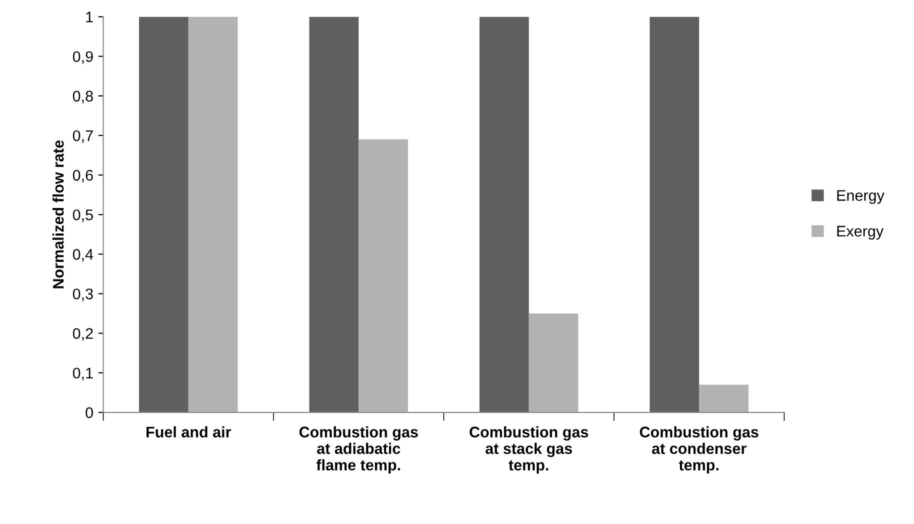 The height and width of the screenshot is (524, 914). What do you see at coordinates (82, 97) in the screenshot?
I see `y-tick-label: 0,8` at bounding box center [82, 97].